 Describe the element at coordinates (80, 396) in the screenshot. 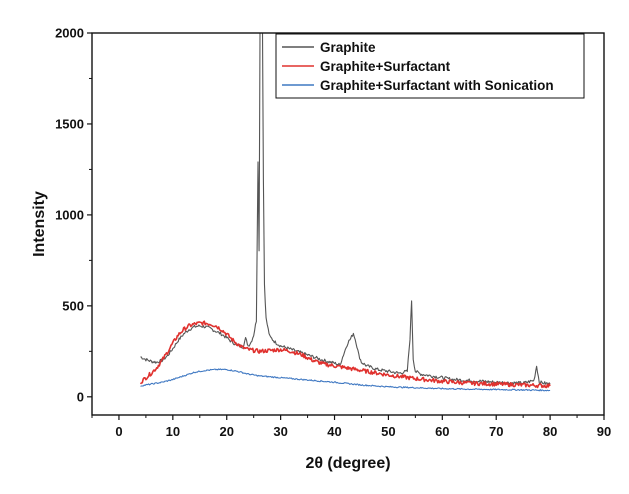

I see `y-tick-label: 0` at that location.